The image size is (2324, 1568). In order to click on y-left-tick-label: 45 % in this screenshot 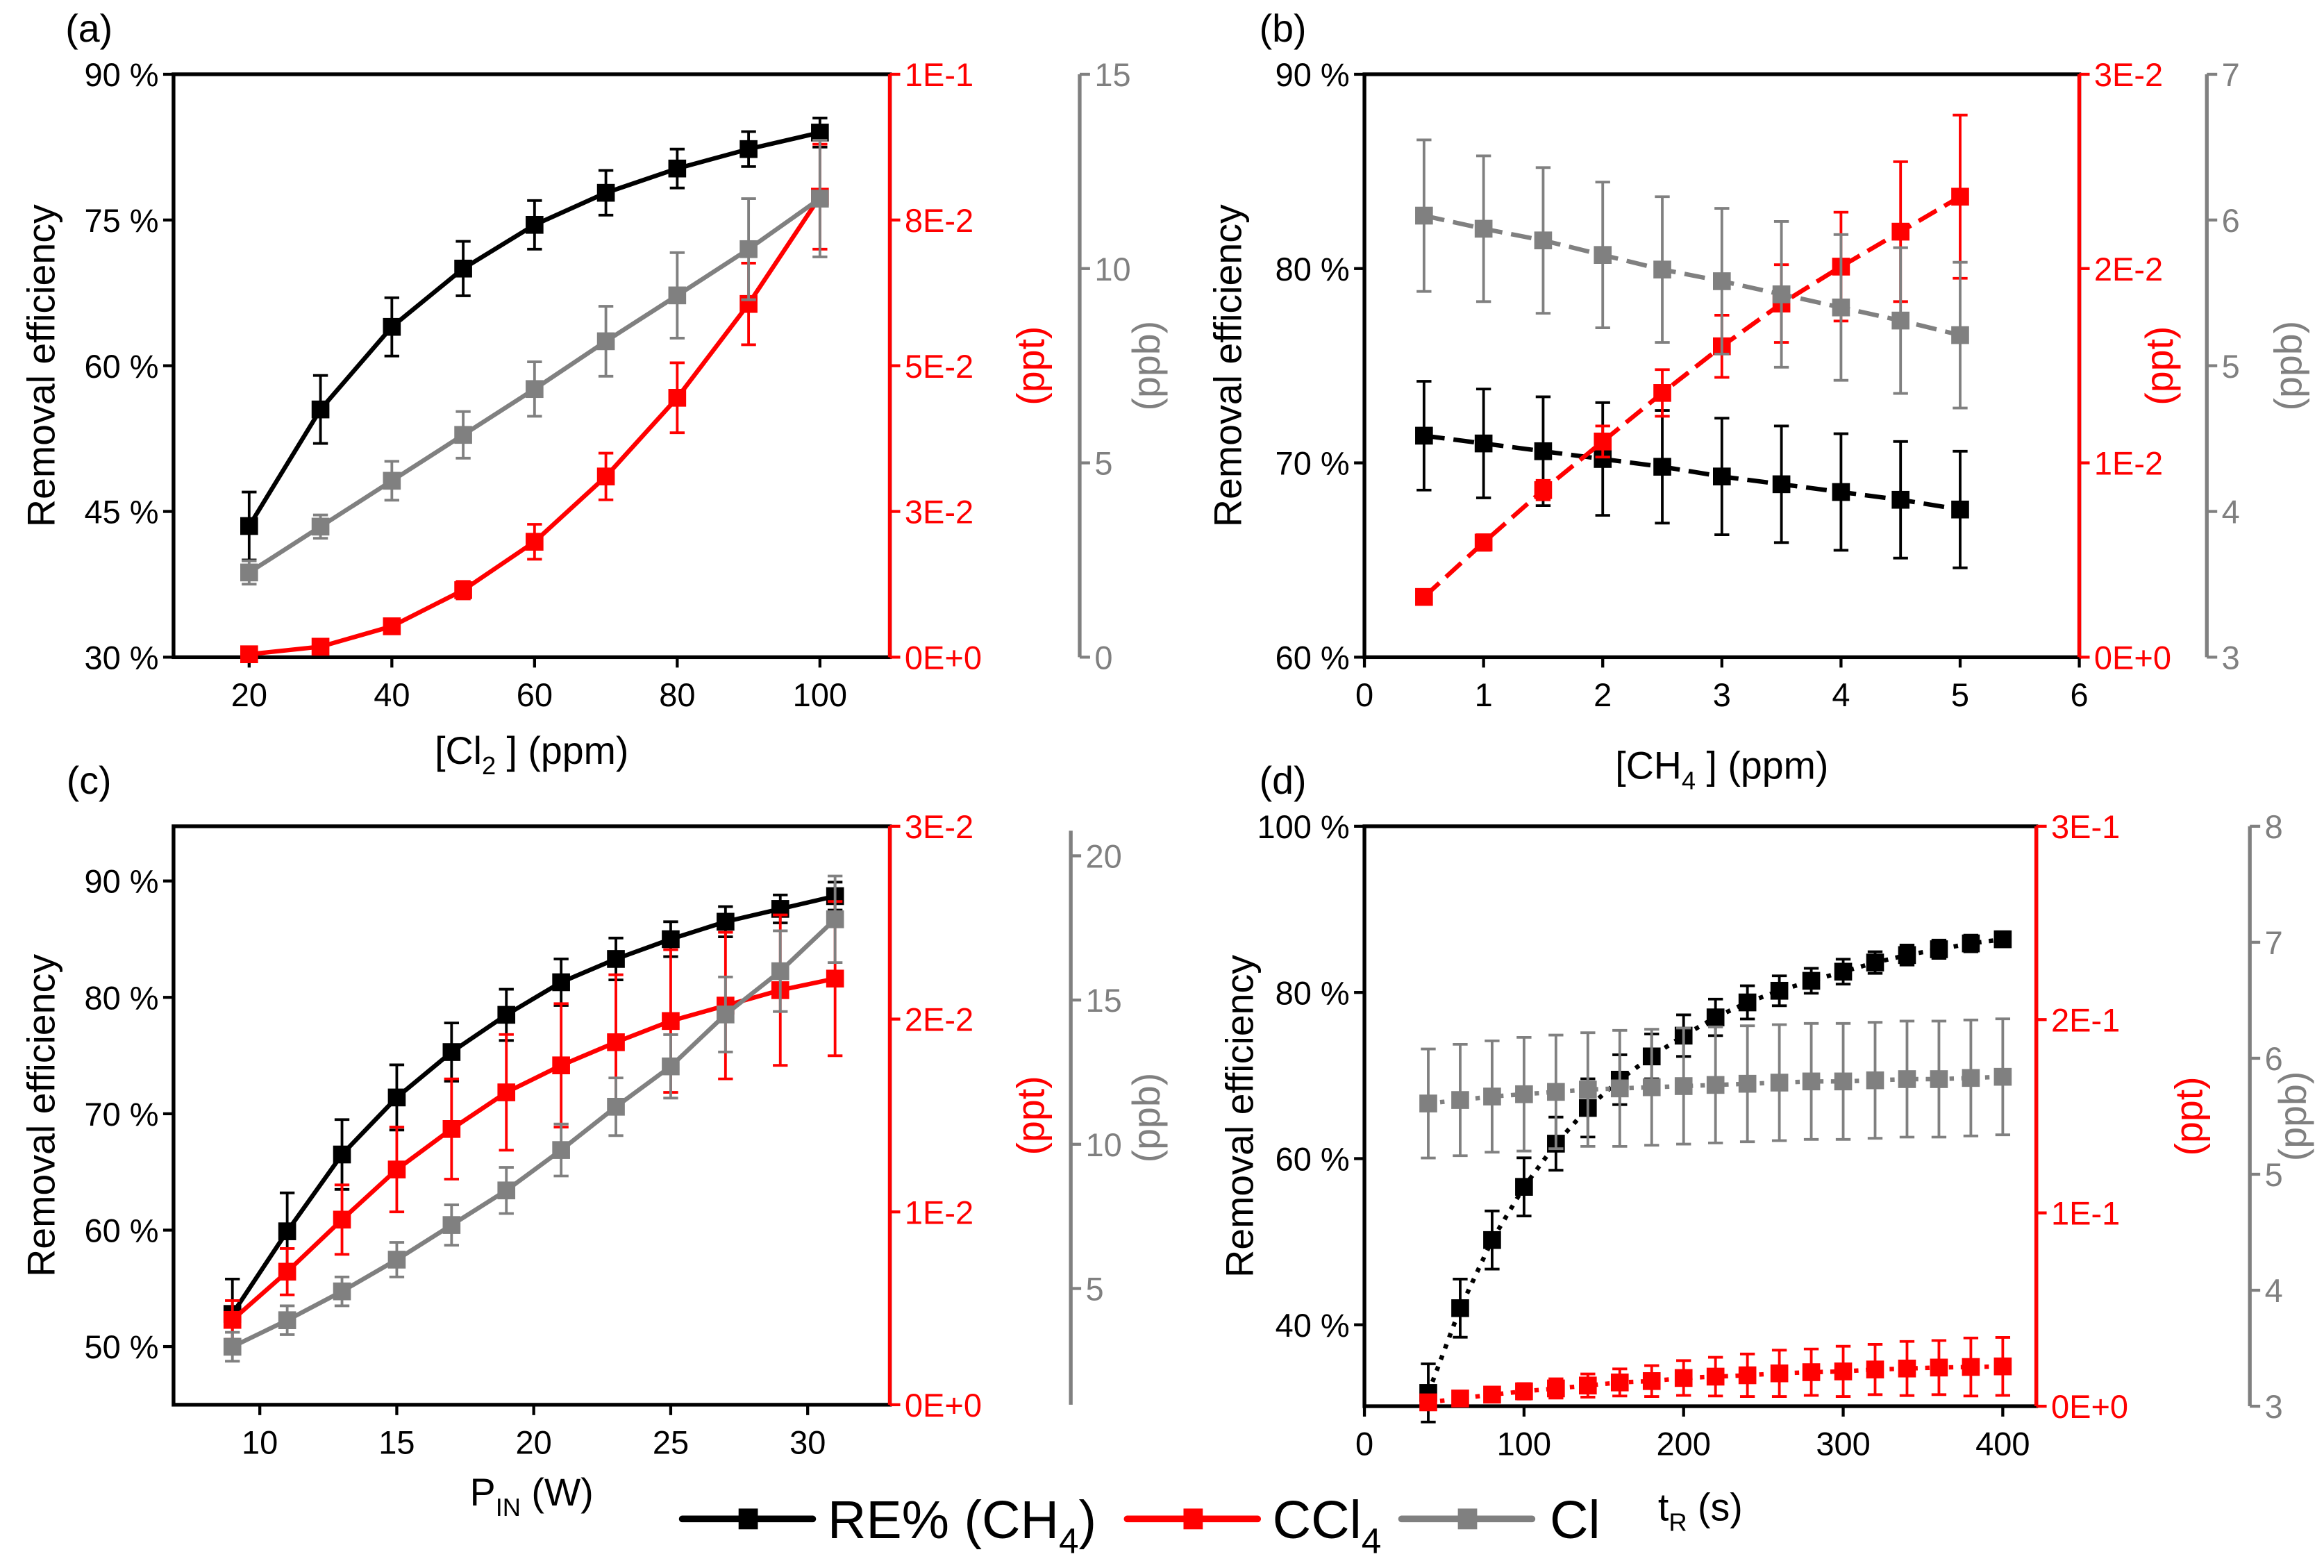, I will do `click(121, 512)`.